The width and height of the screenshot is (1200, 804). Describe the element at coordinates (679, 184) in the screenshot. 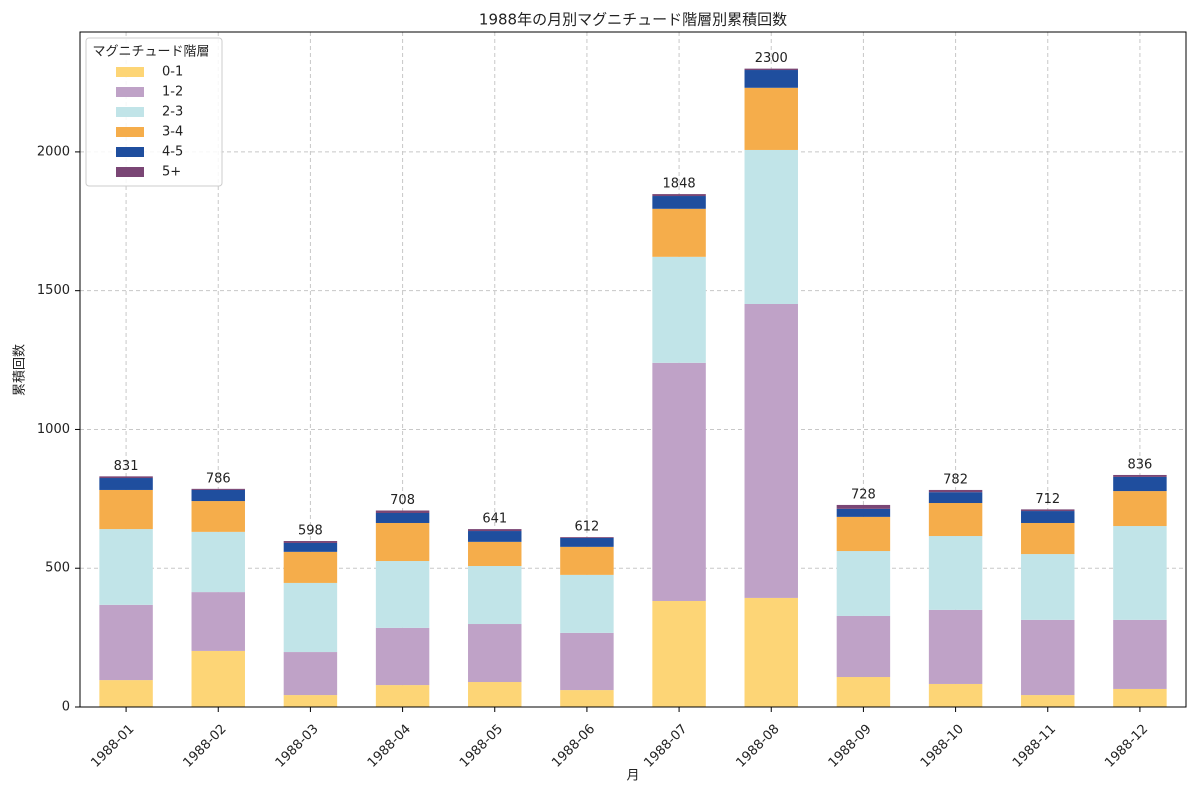

I see `total-label: 1848` at that location.